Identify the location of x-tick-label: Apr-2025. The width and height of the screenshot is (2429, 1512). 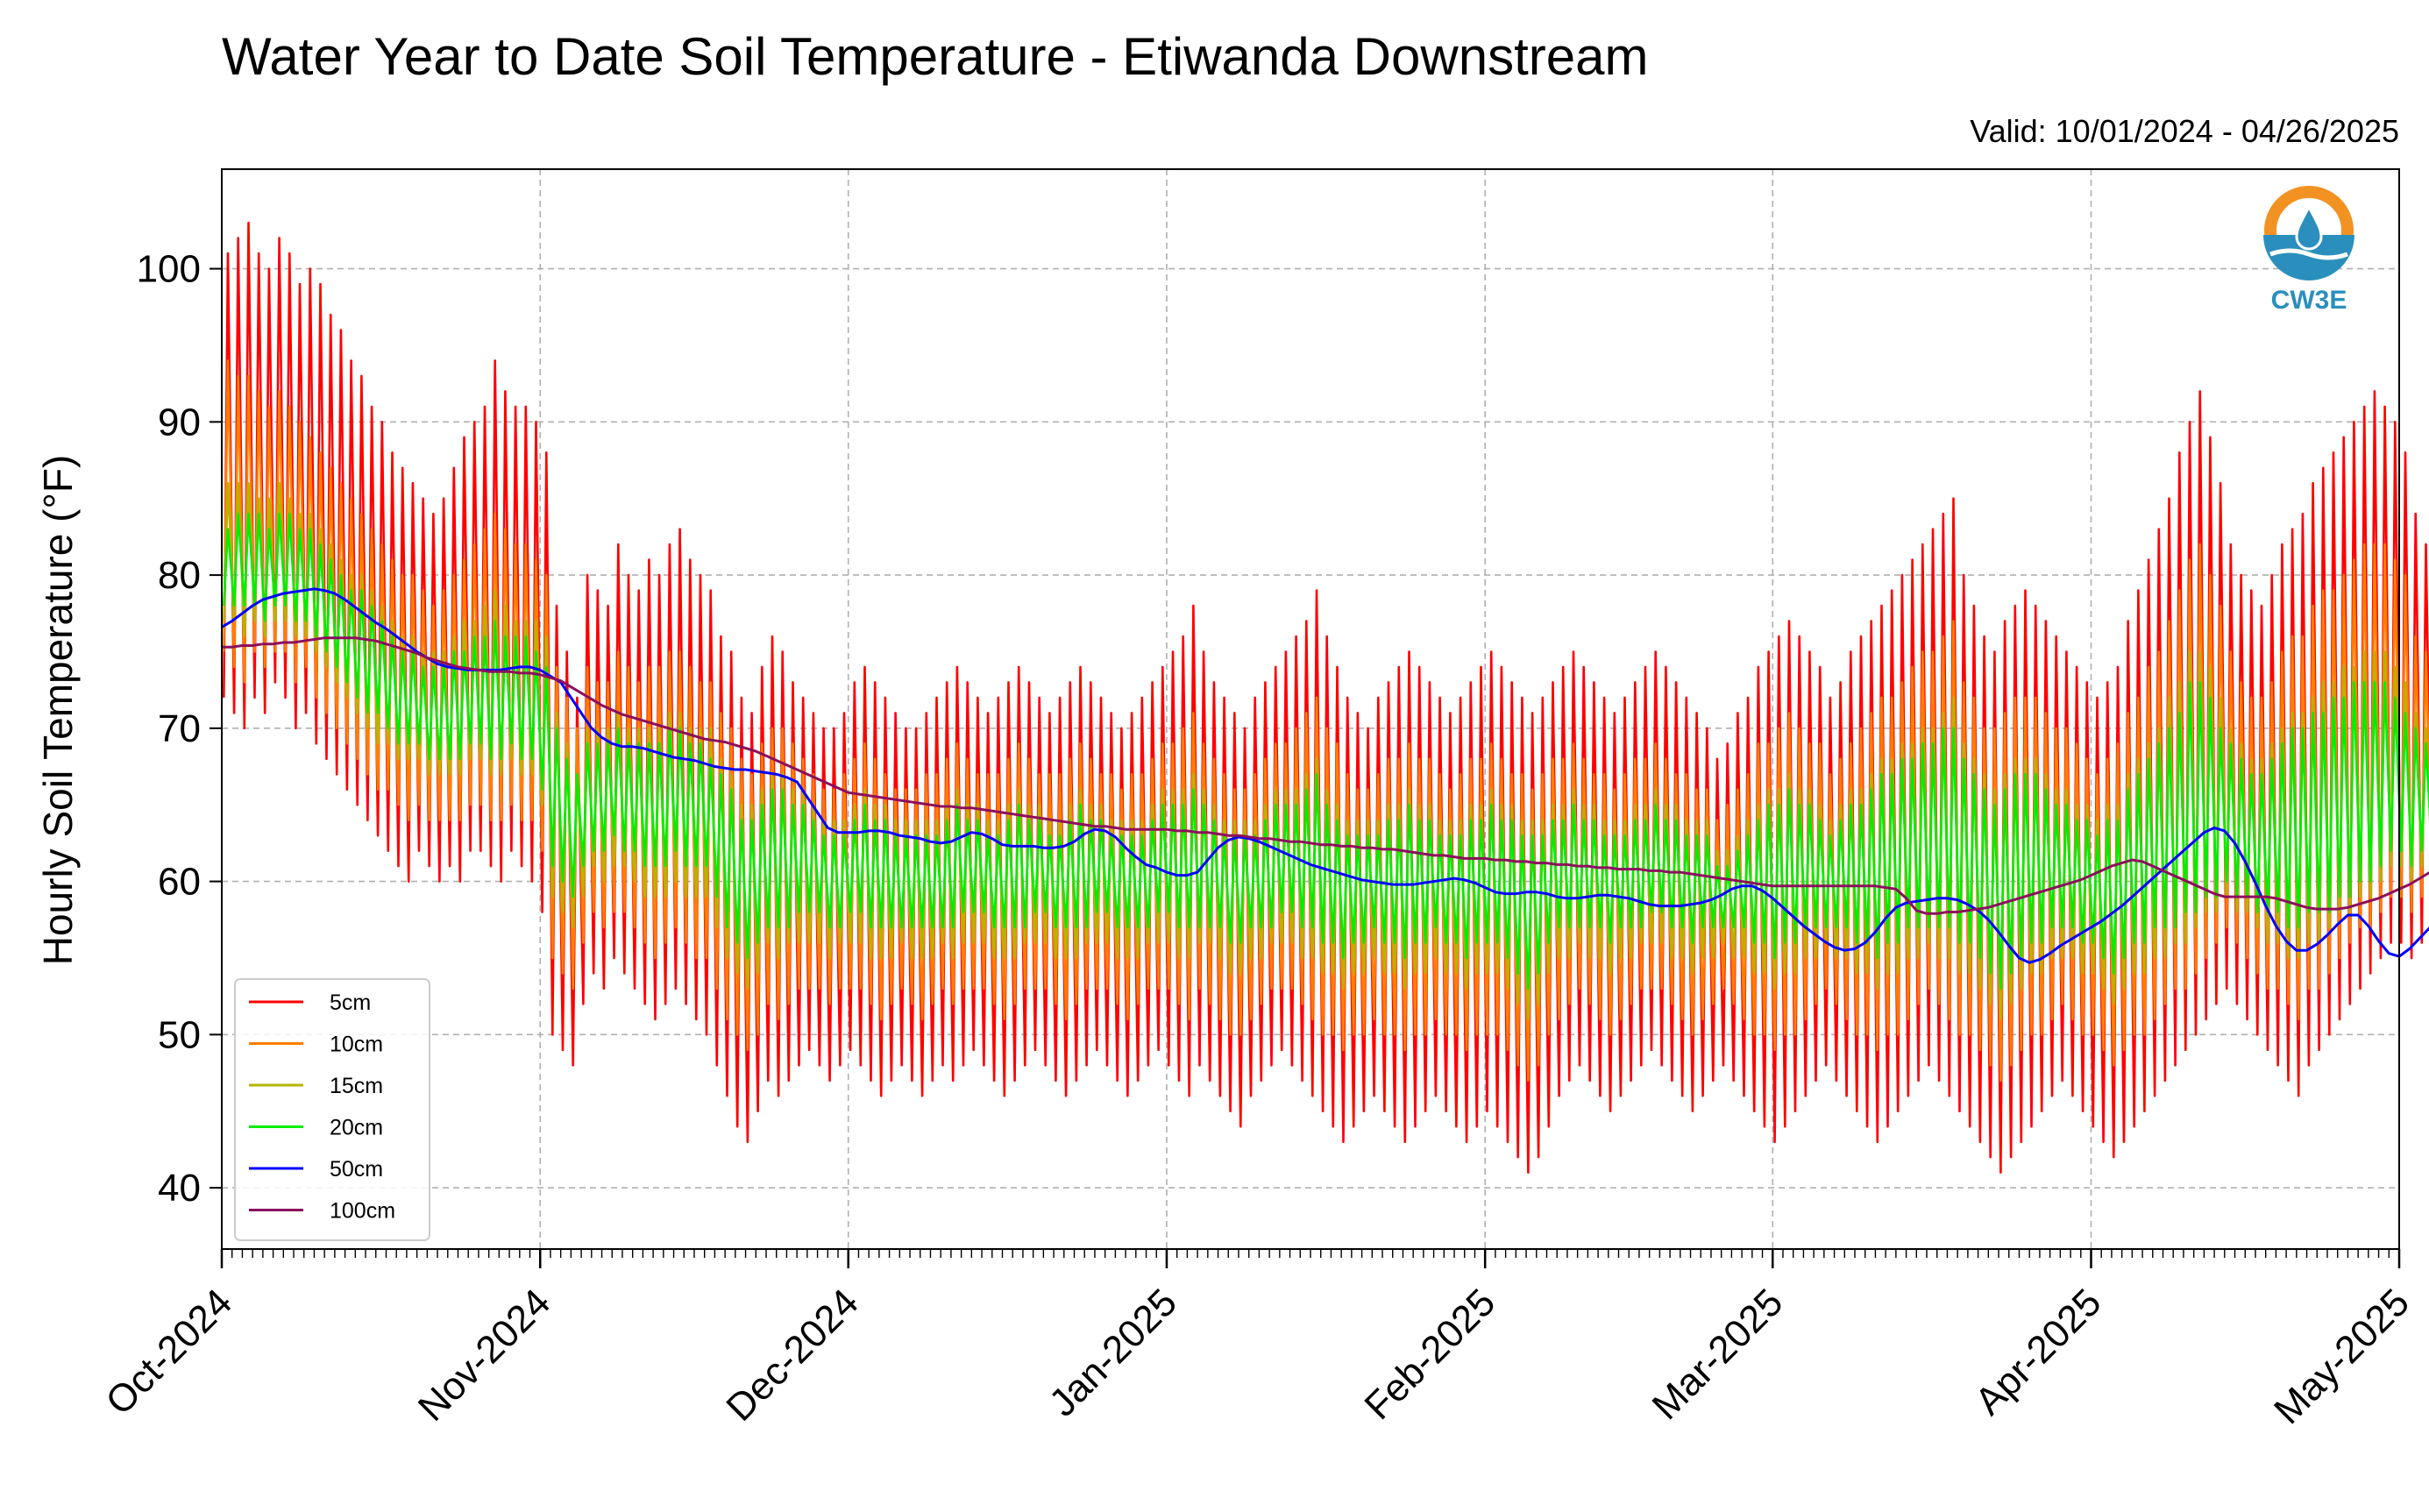
(2039, 1352).